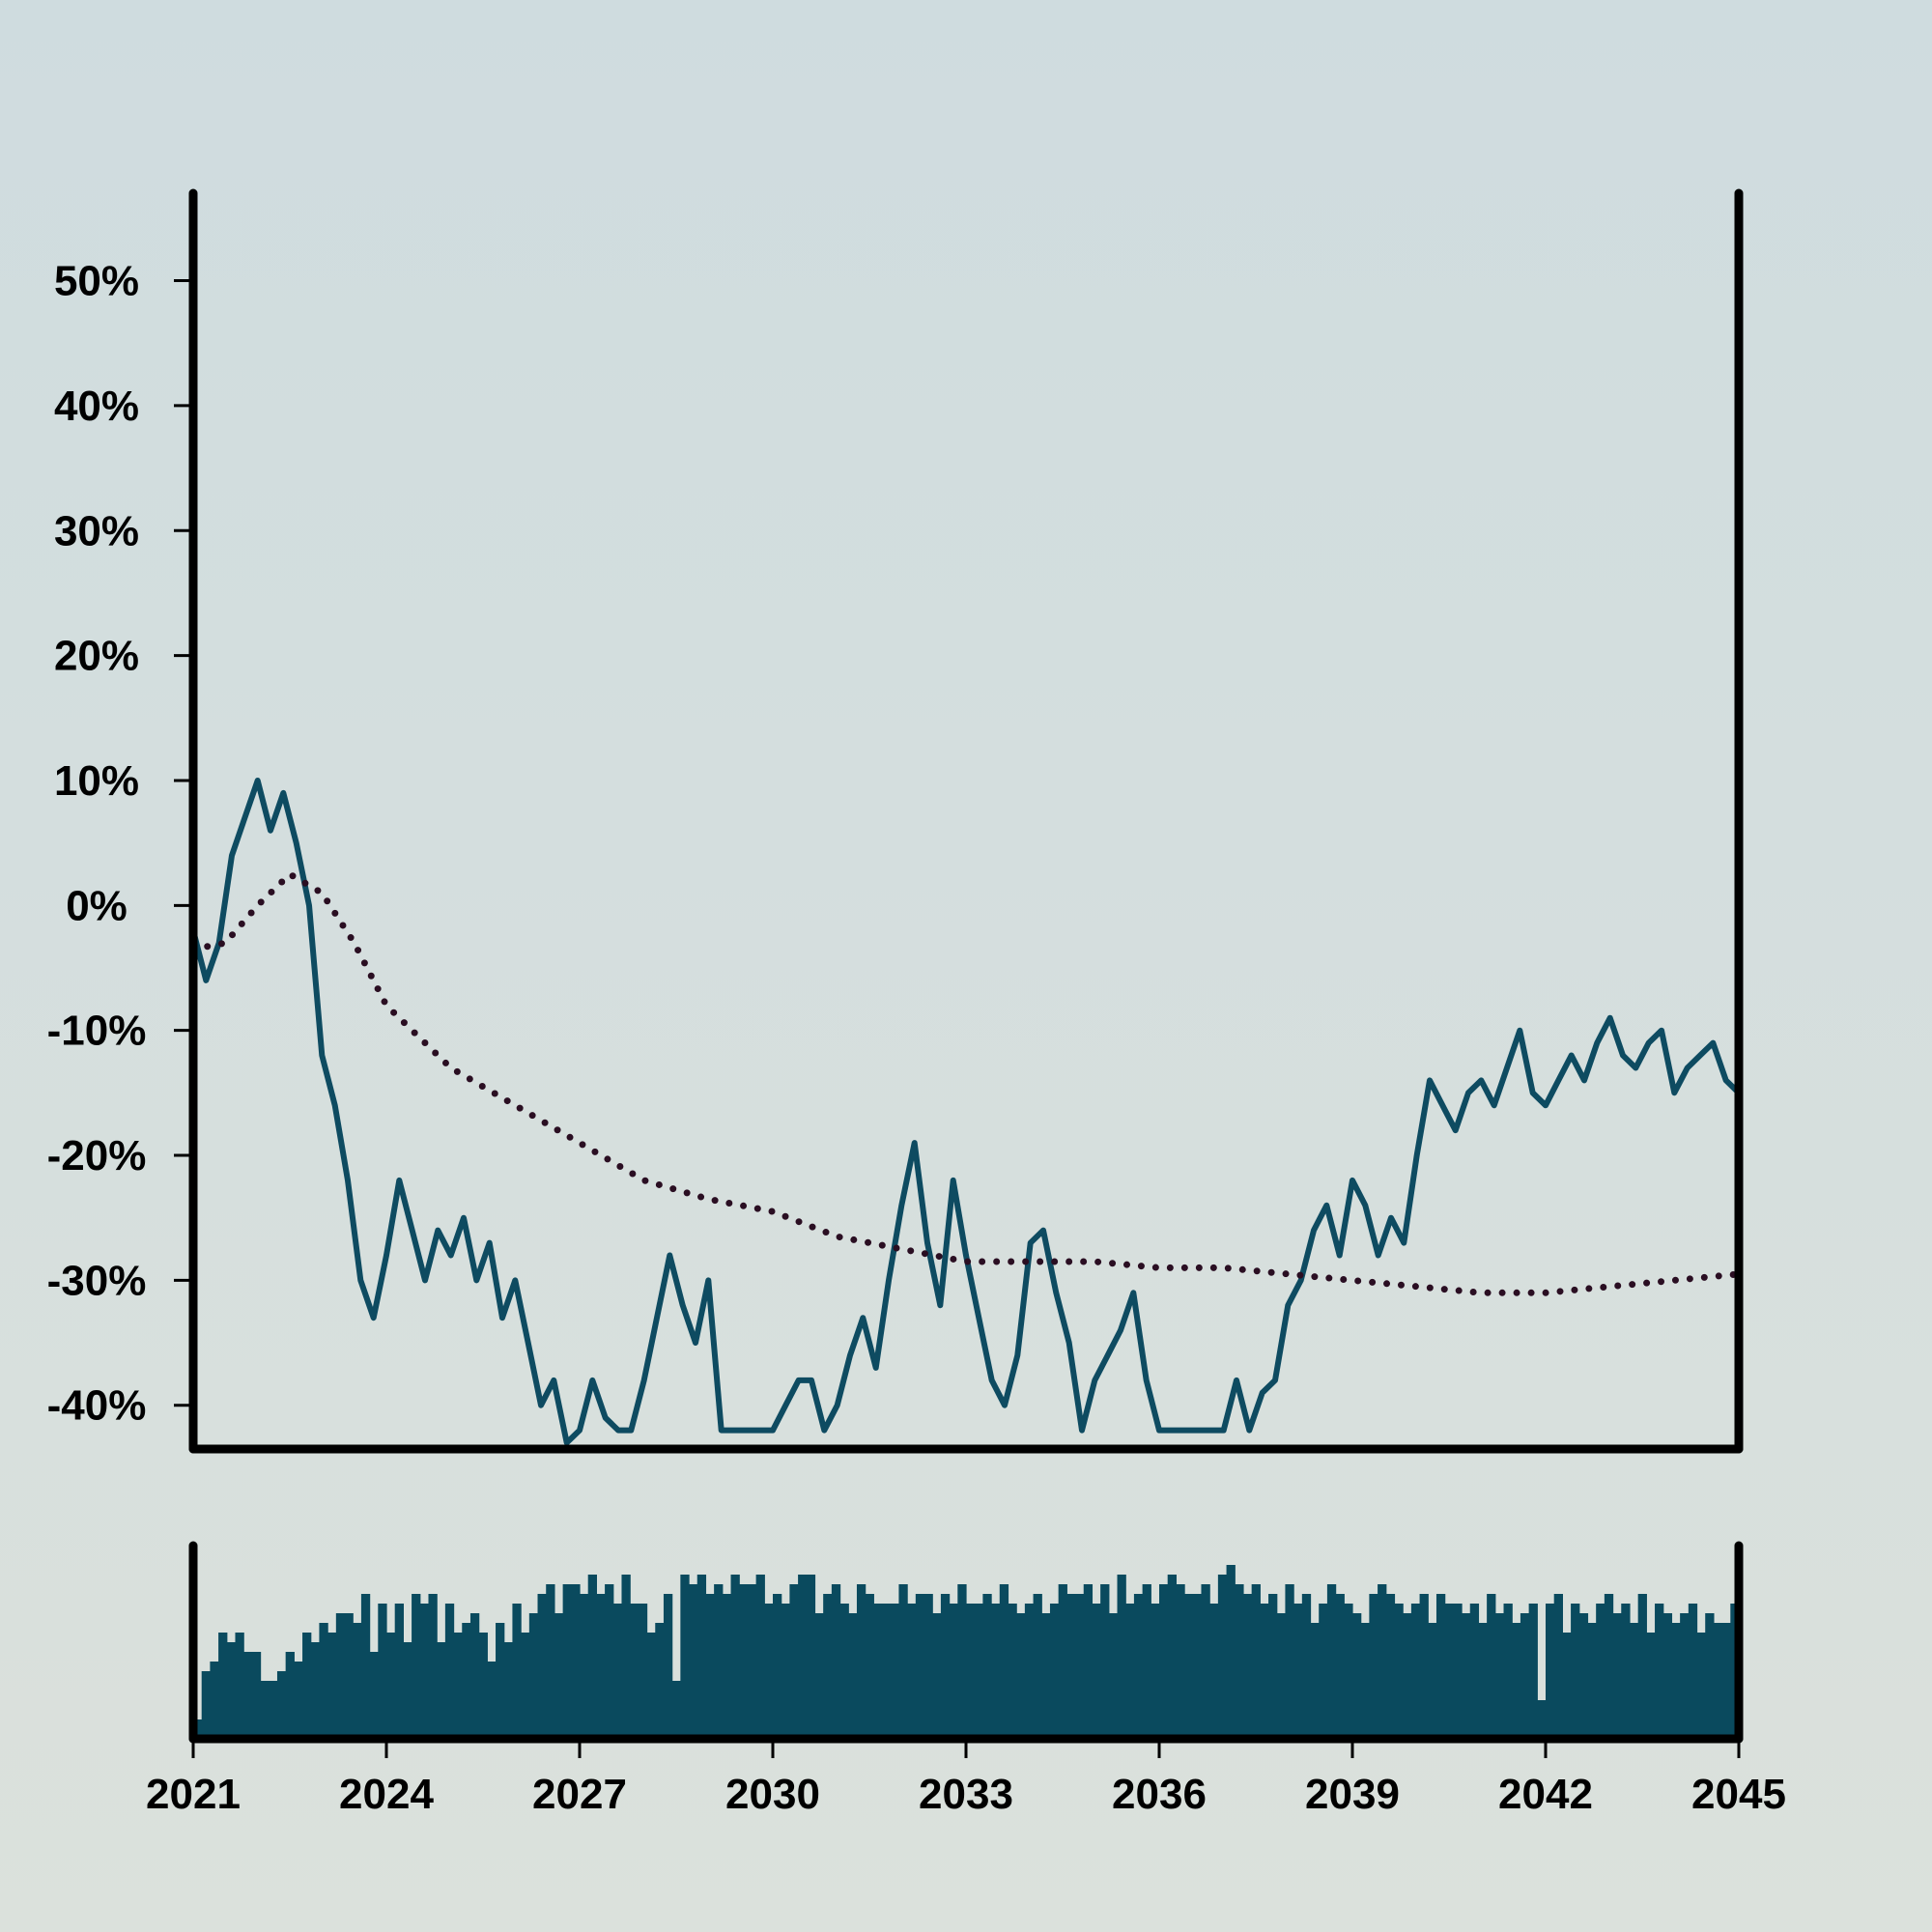 The image size is (1932, 1932). I want to click on x-tick-label: 2027, so click(579, 1794).